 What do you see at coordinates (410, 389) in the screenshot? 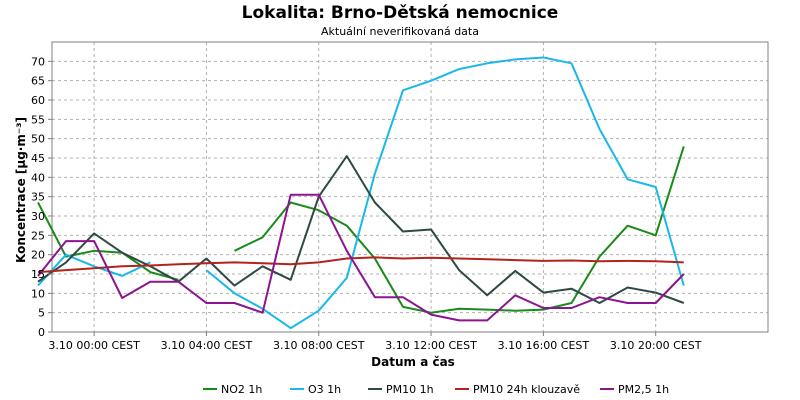
I see `legend-label: PM10 1h` at bounding box center [410, 389].